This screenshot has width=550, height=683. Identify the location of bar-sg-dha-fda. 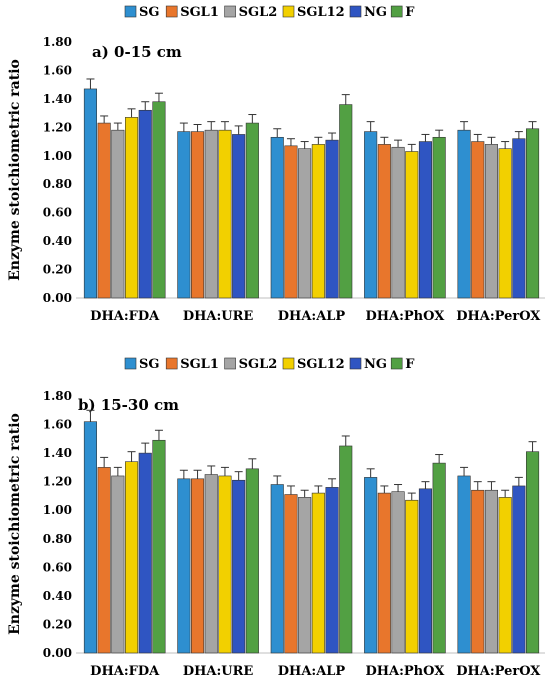
(90, 537).